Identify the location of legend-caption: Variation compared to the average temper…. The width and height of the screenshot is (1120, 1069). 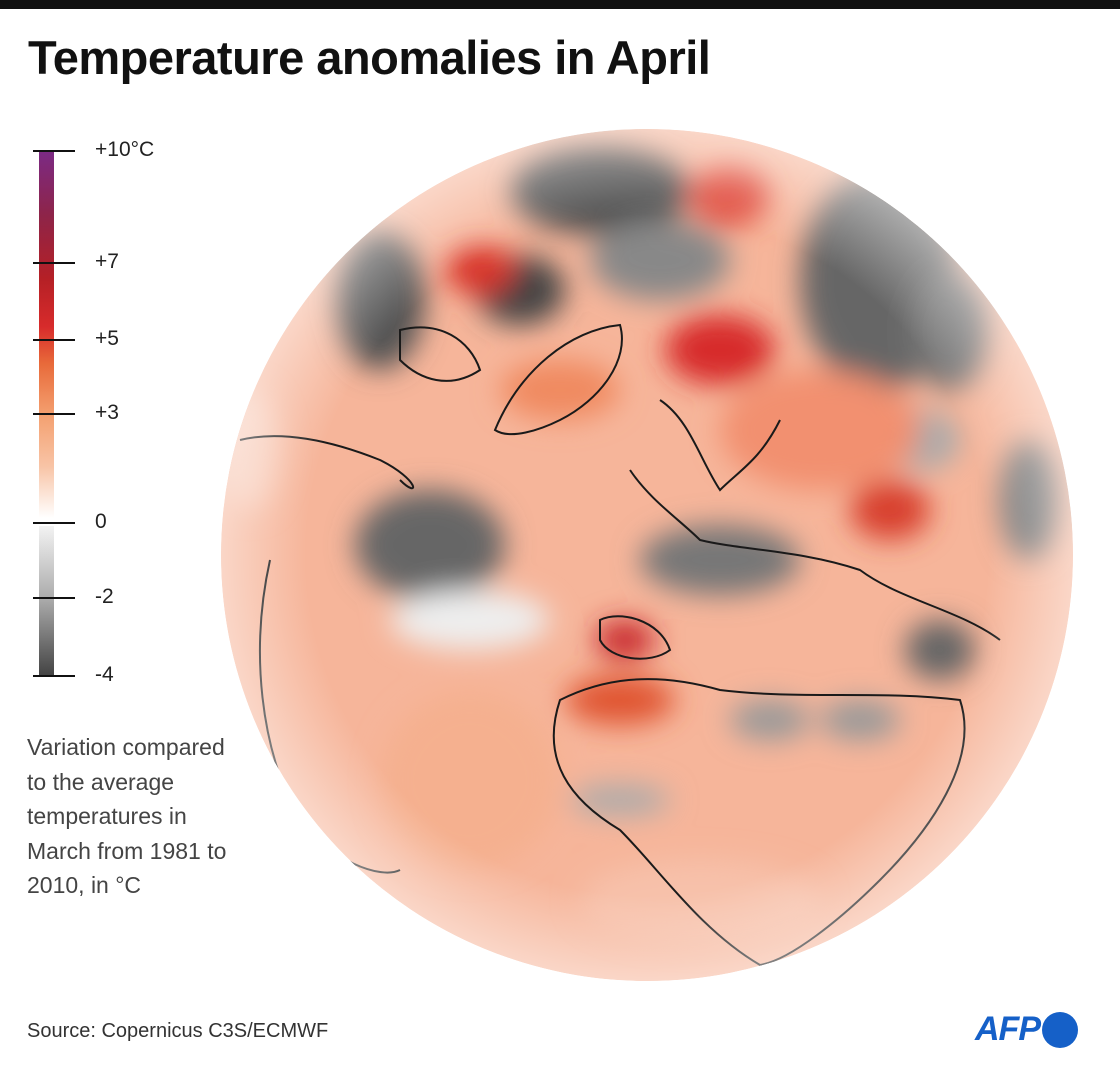
(127, 816).